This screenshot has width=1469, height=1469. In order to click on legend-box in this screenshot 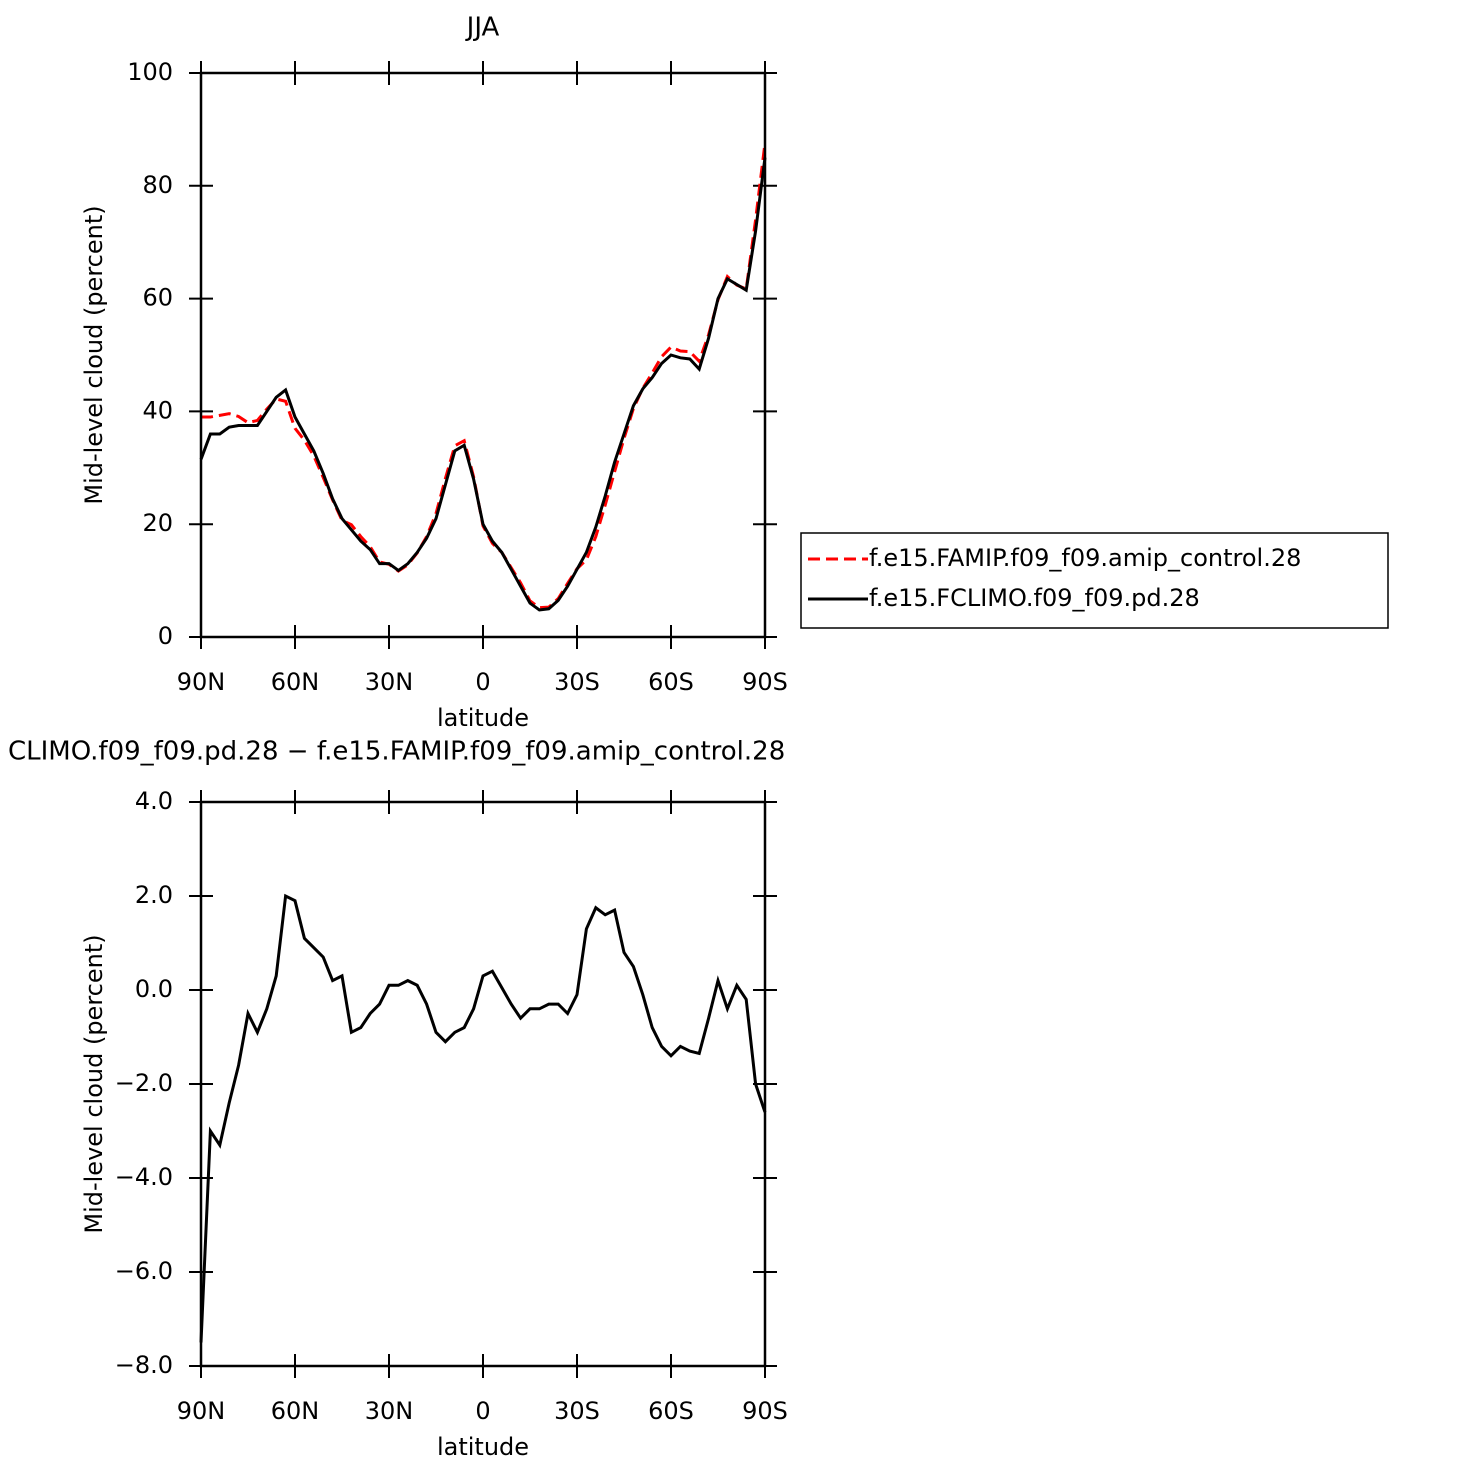, I will do `click(1094, 580)`.